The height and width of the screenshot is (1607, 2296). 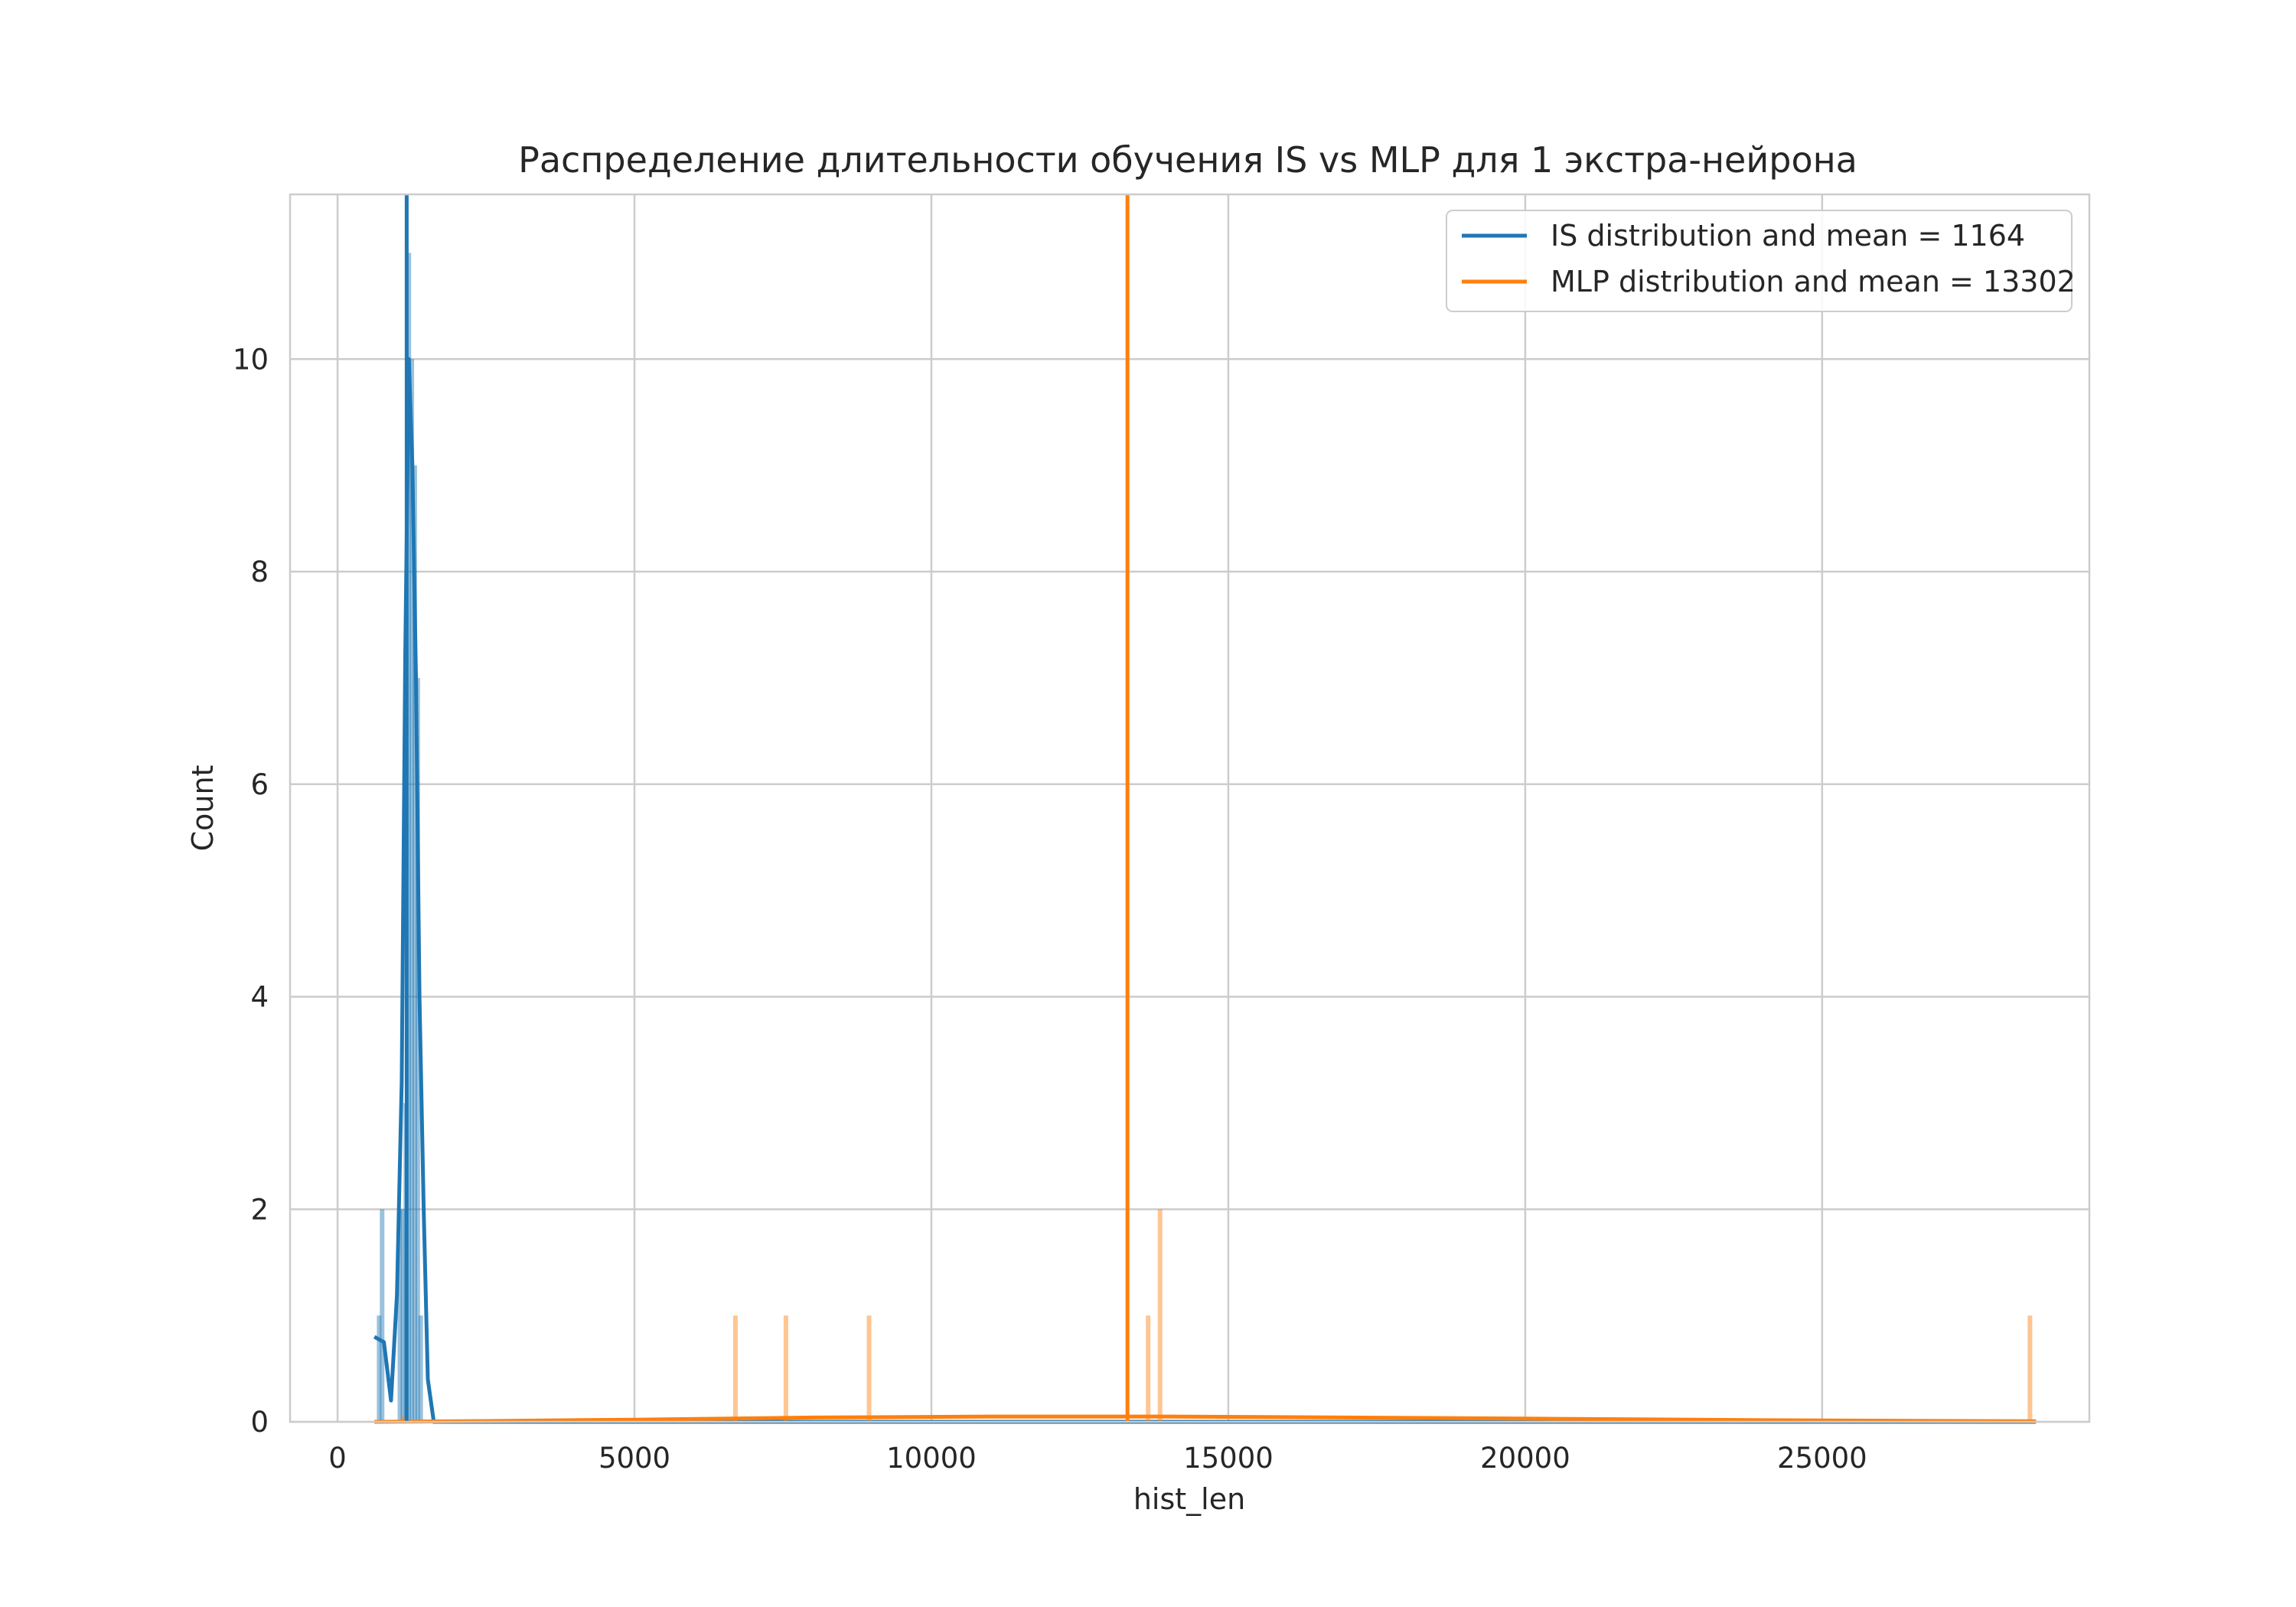 What do you see at coordinates (251, 891) in the screenshot?
I see `y-axis-ticks: 0 2 4 6 8 10` at bounding box center [251, 891].